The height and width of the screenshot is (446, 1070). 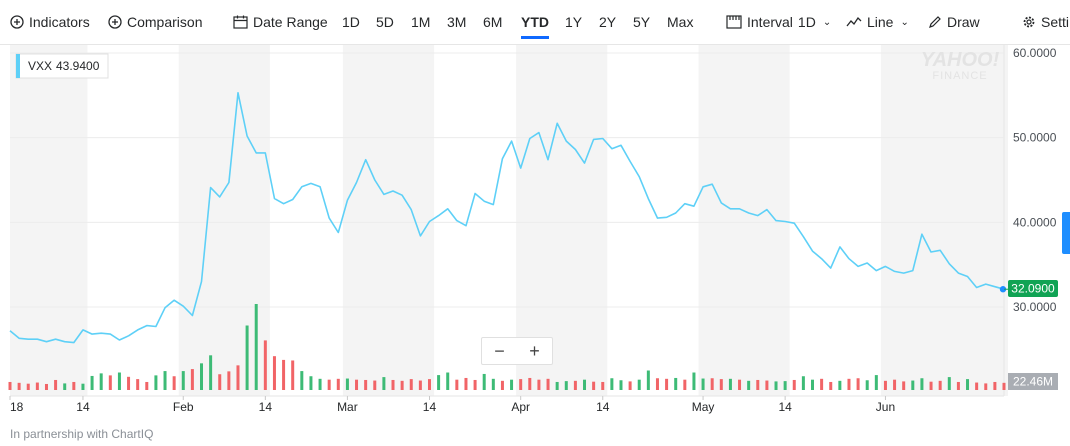 What do you see at coordinates (351, 22) in the screenshot?
I see `range-1d: 1D` at bounding box center [351, 22].